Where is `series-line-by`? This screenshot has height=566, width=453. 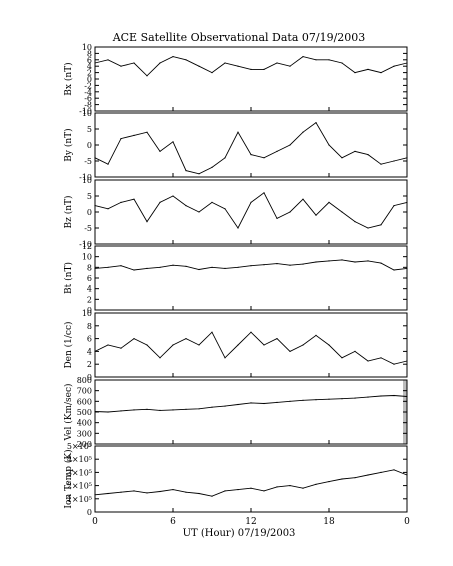 series-line-by is located at coordinates (251, 148).